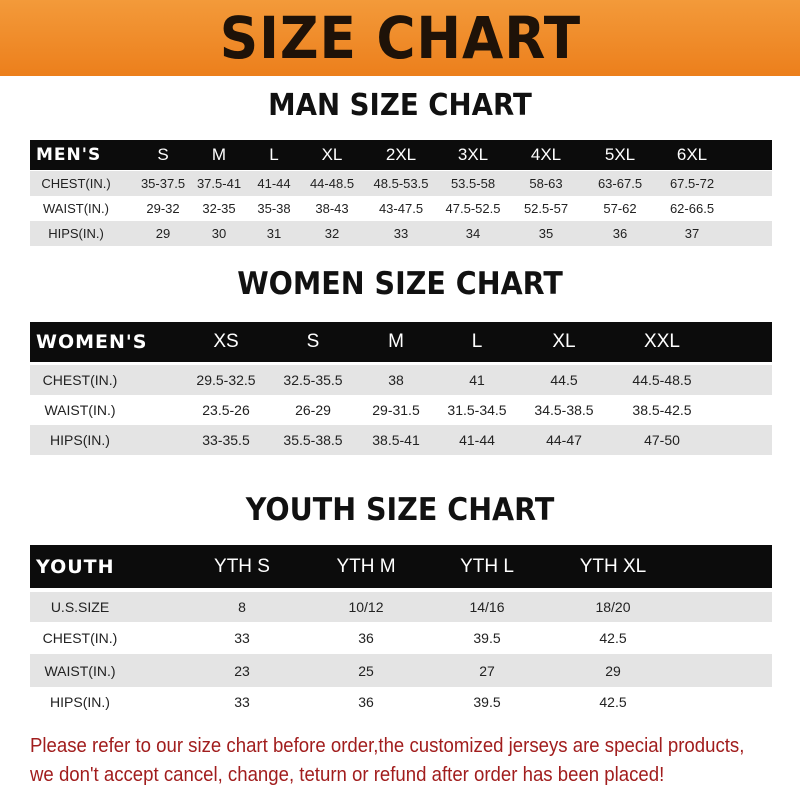 The width and height of the screenshot is (800, 800). Describe the element at coordinates (662, 341) in the screenshot. I see `size-header: XXL` at that location.